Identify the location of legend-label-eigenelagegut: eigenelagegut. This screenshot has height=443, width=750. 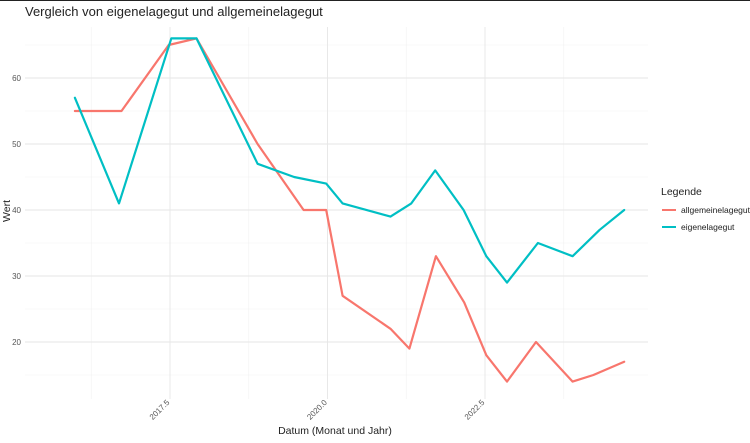
(708, 227).